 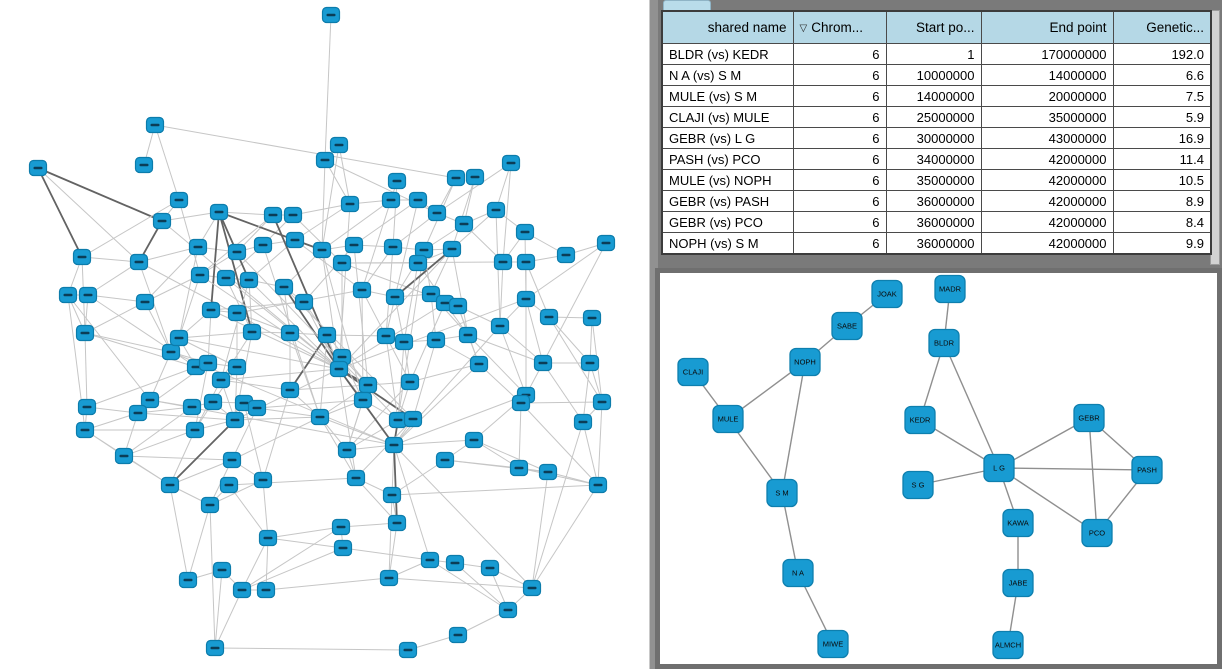 What do you see at coordinates (936, 138) in the screenshot?
I see `table-row: GEBR (vs) L G 6 30000000 43000000 16.9` at bounding box center [936, 138].